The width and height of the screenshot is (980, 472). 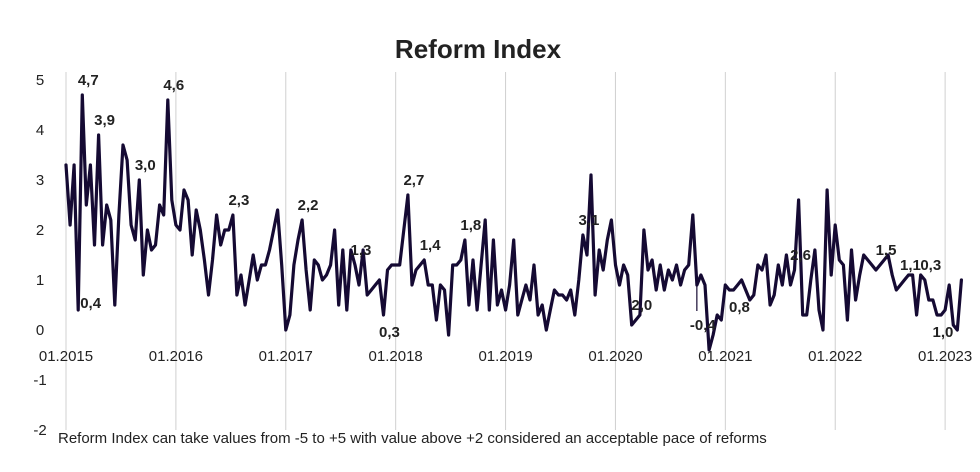 I want to click on x-tick-label: 01.2016, so click(x=176, y=356).